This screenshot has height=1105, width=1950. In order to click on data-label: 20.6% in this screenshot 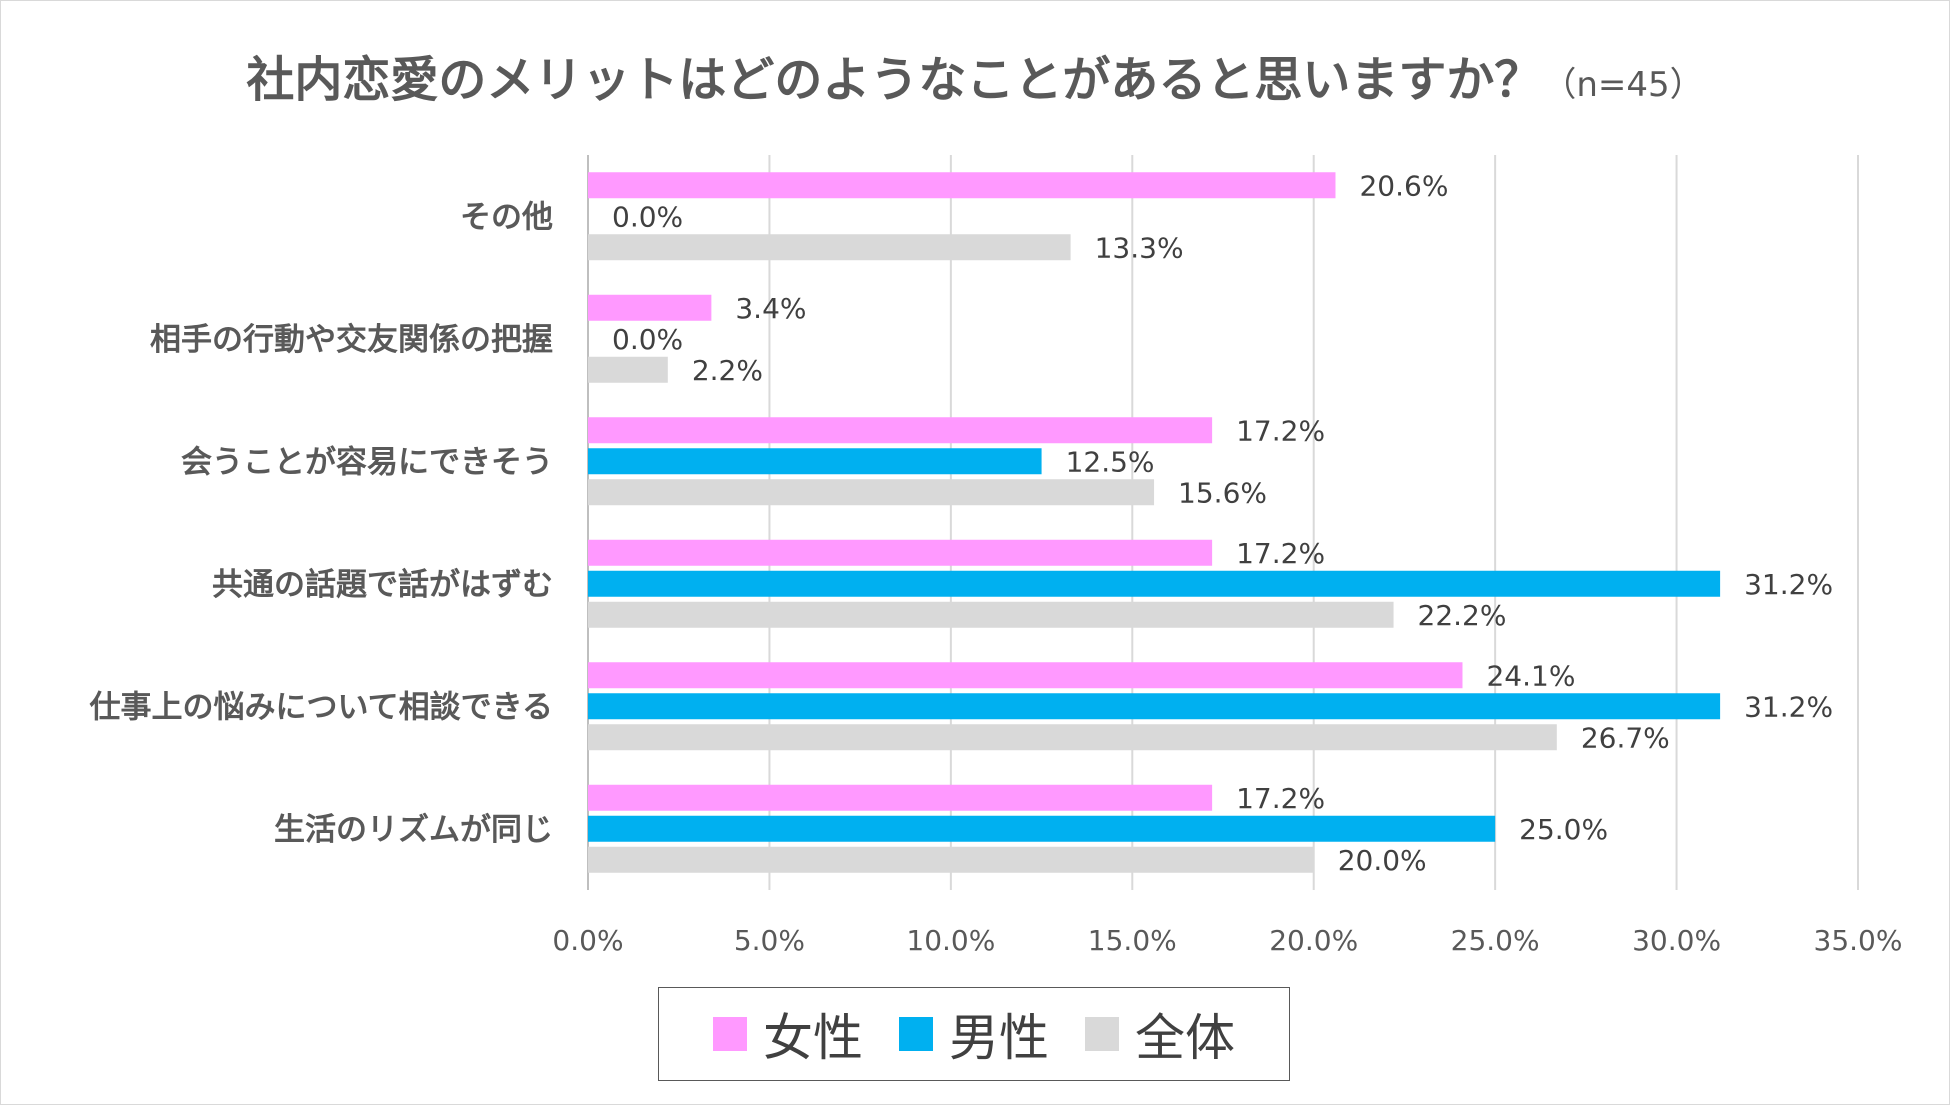, I will do `click(1403, 185)`.